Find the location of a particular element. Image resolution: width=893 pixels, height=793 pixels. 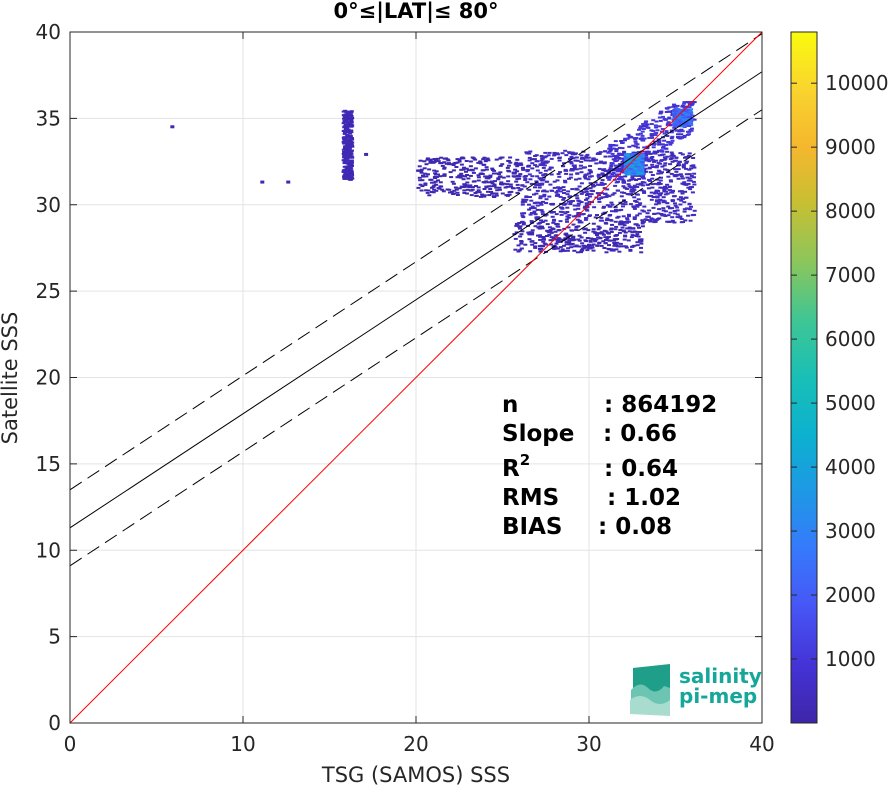

y-tick-label: 5 is located at coordinates (54, 637).